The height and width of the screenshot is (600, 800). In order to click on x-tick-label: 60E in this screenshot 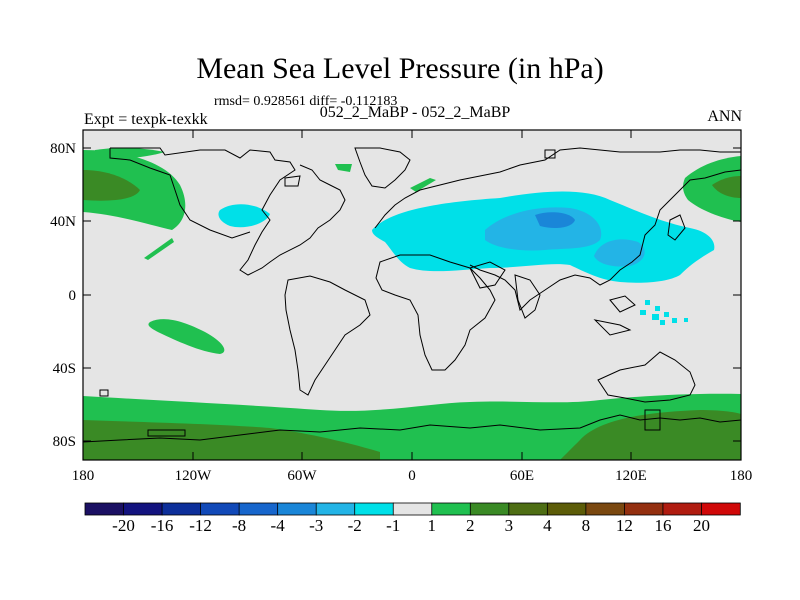, I will do `click(522, 476)`.